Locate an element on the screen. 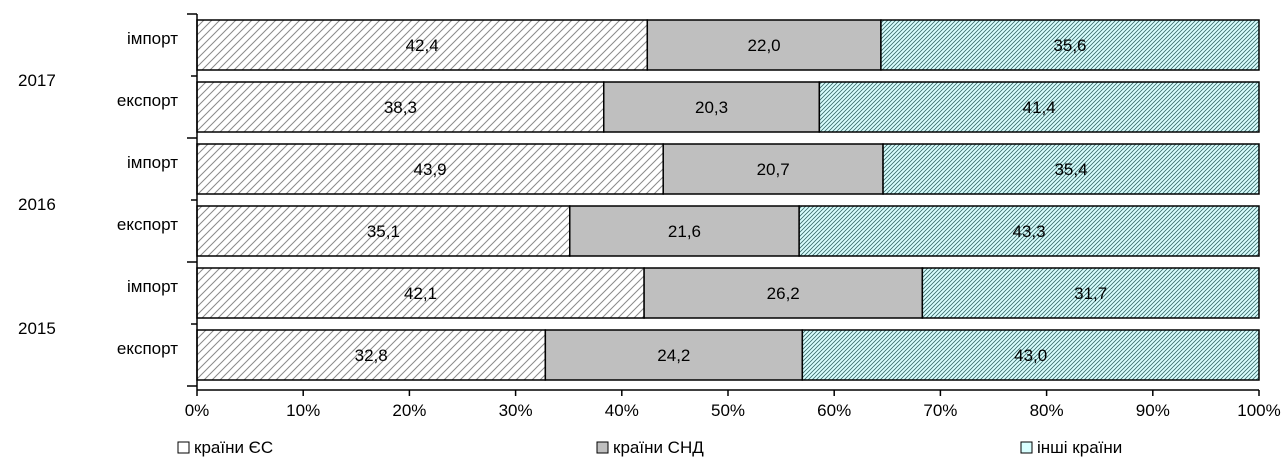 Image resolution: width=1287 pixels, height=471 pixels. bar-value-label: 41,4 is located at coordinates (1039, 107).